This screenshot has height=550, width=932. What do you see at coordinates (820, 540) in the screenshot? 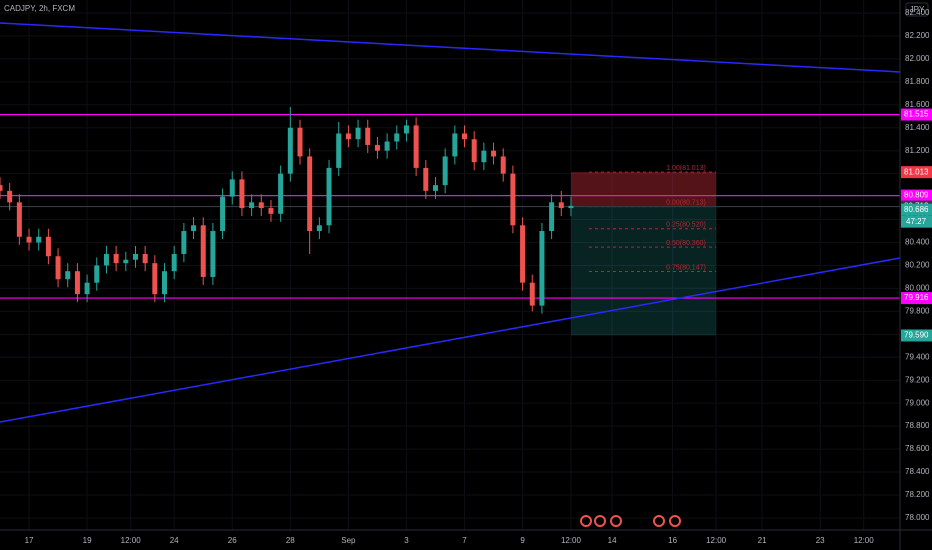
I see `x-tick-label: 23` at bounding box center [820, 540].